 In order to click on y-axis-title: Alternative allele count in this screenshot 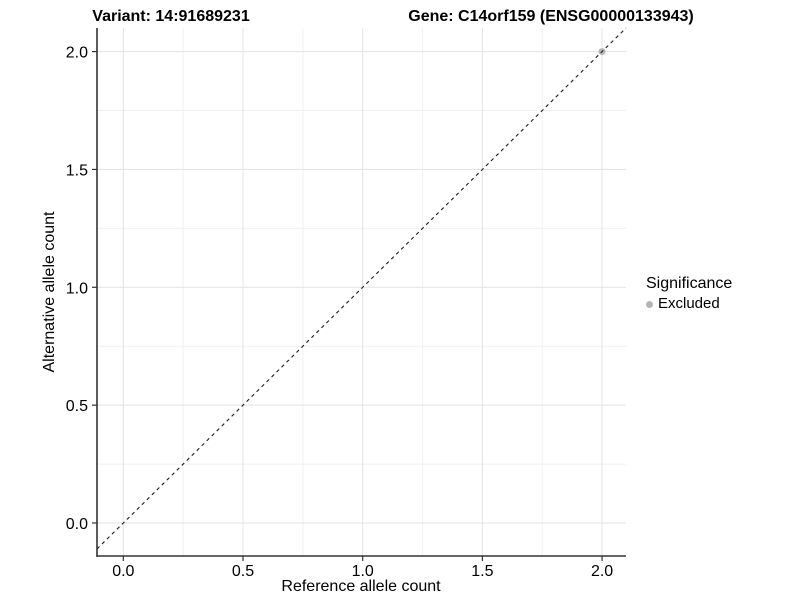, I will do `click(49, 292)`.